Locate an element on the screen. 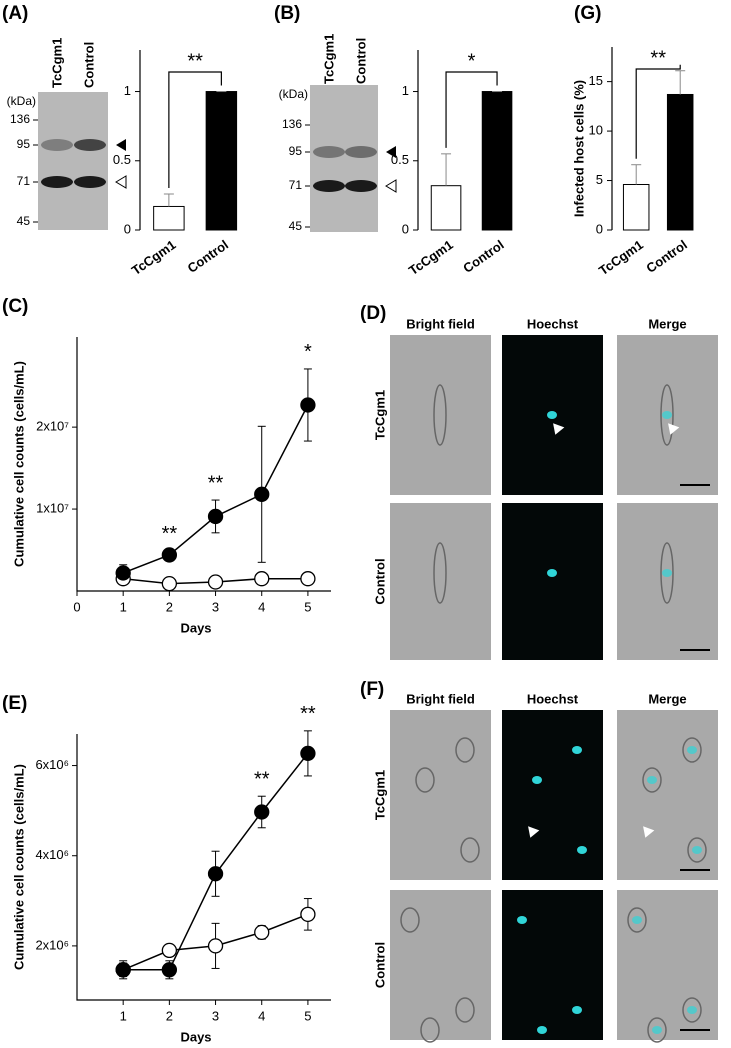 The height and width of the screenshot is (1048, 731). y-tick-label: 2x10⁶ is located at coordinates (52, 944).